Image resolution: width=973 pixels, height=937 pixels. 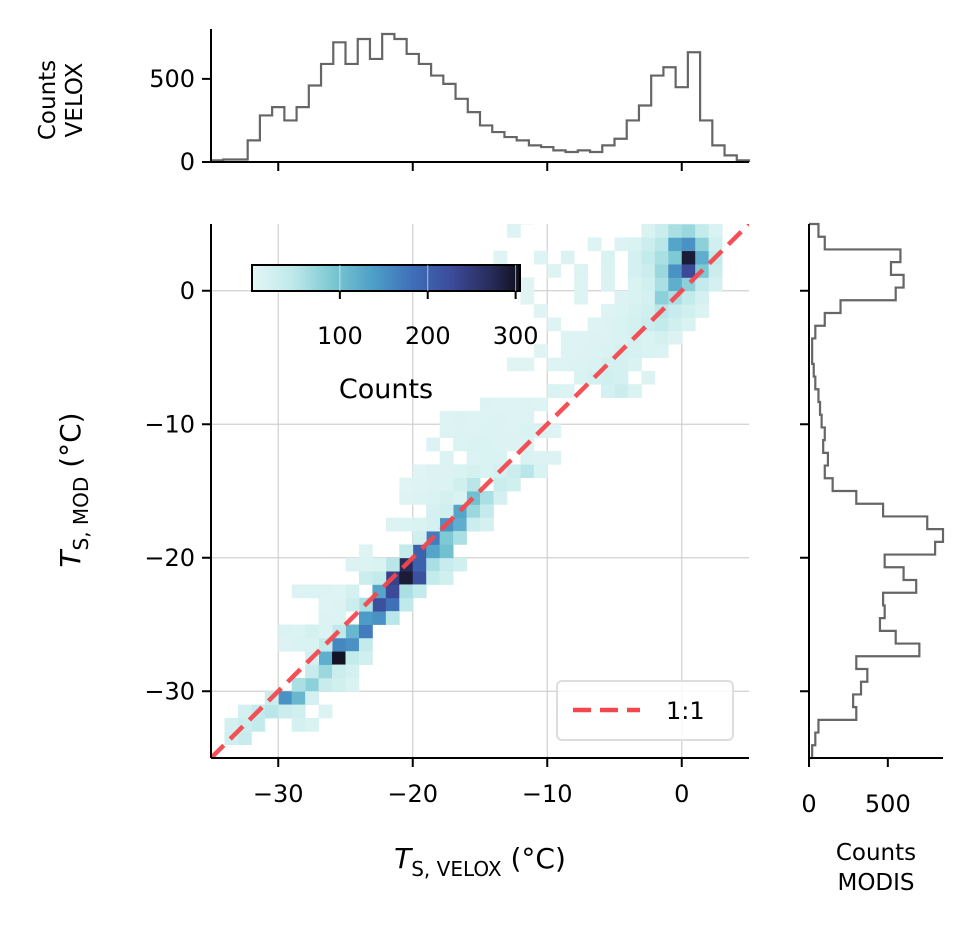 What do you see at coordinates (169, 691) in the screenshot?
I see `y-tick-label: −30` at bounding box center [169, 691].